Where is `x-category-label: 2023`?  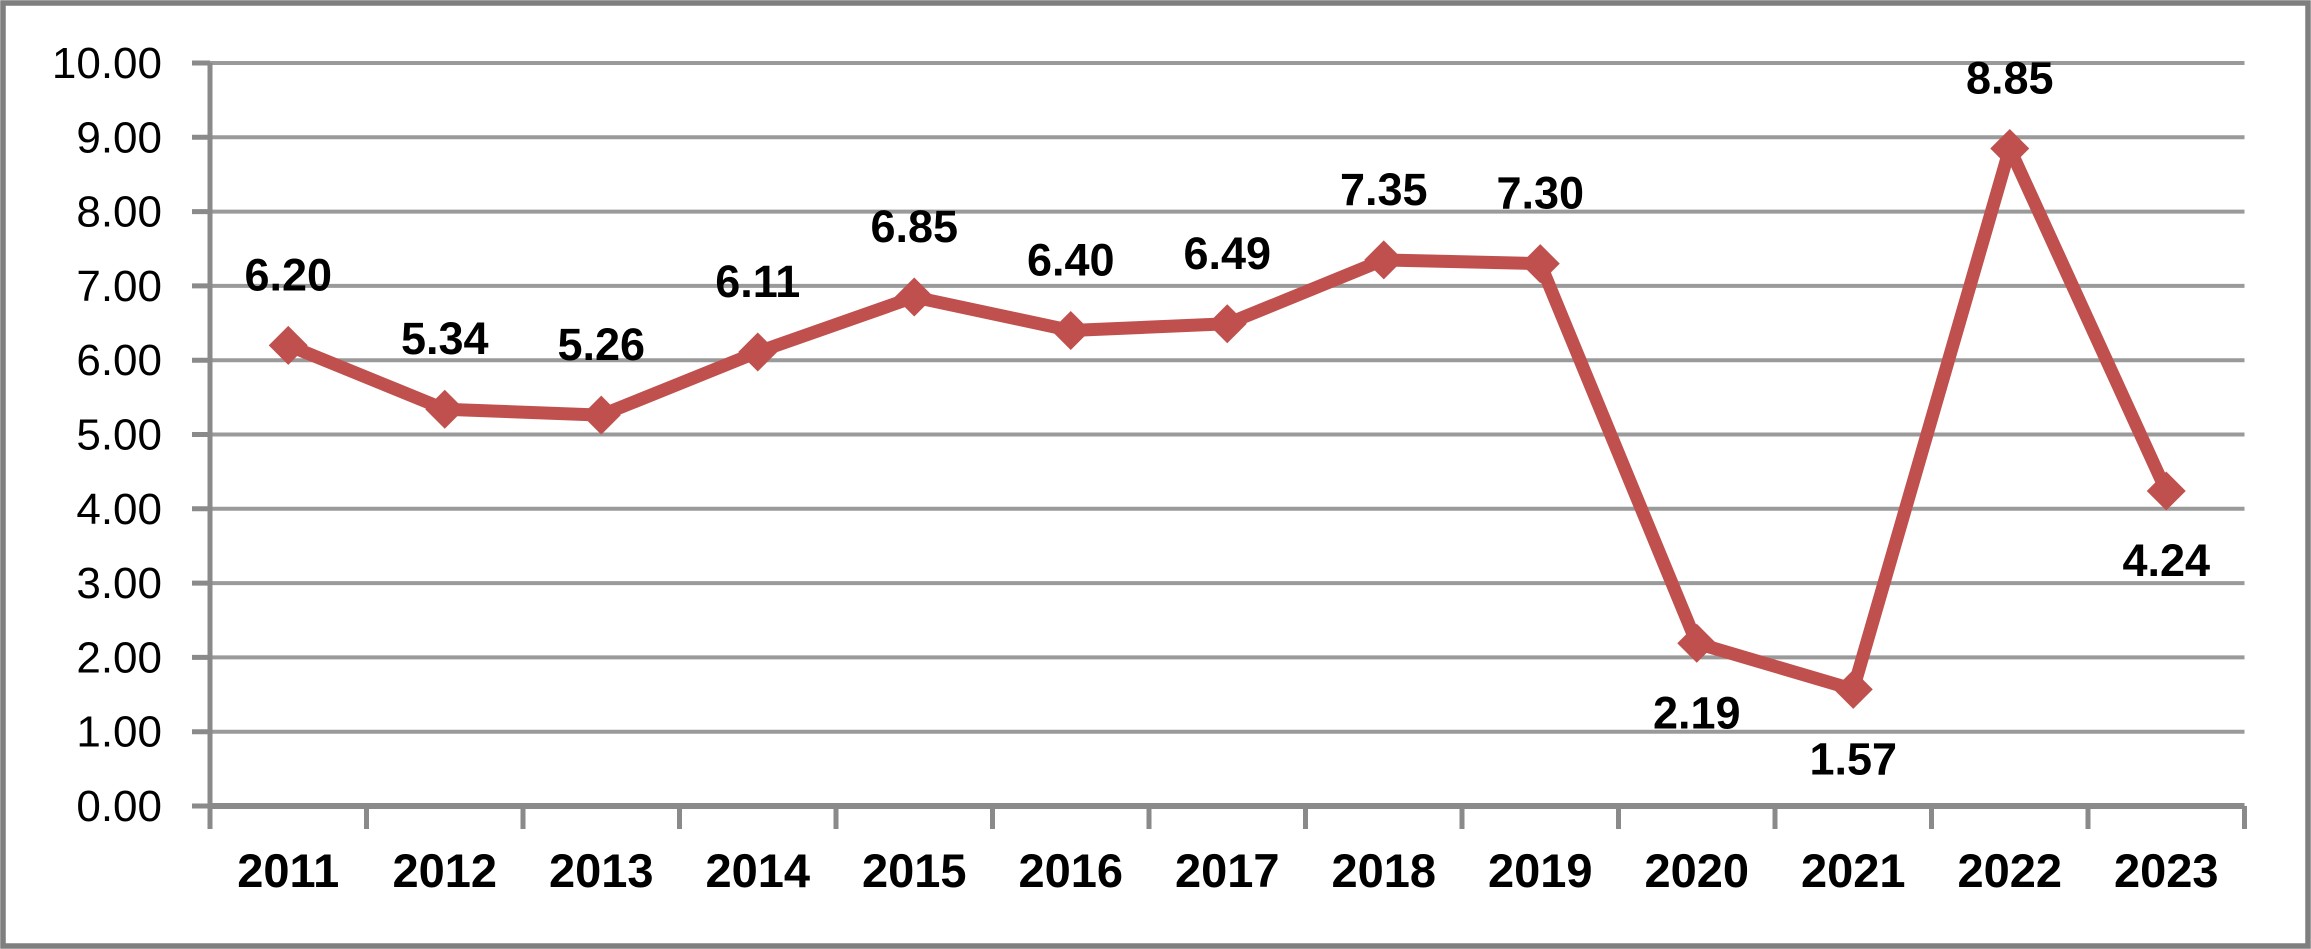
x-category-label: 2023 is located at coordinates (2166, 870).